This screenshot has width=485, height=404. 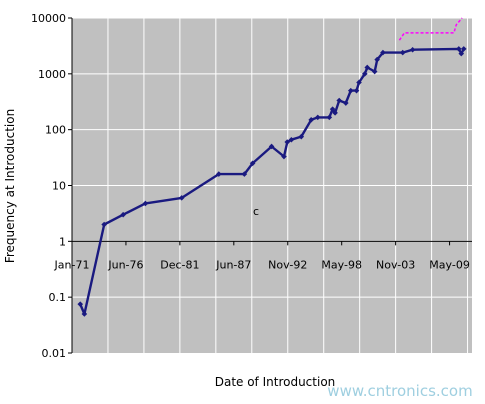 What do you see at coordinates (10, 186) in the screenshot?
I see `y-axis-title: Frequency at Introduction` at bounding box center [10, 186].